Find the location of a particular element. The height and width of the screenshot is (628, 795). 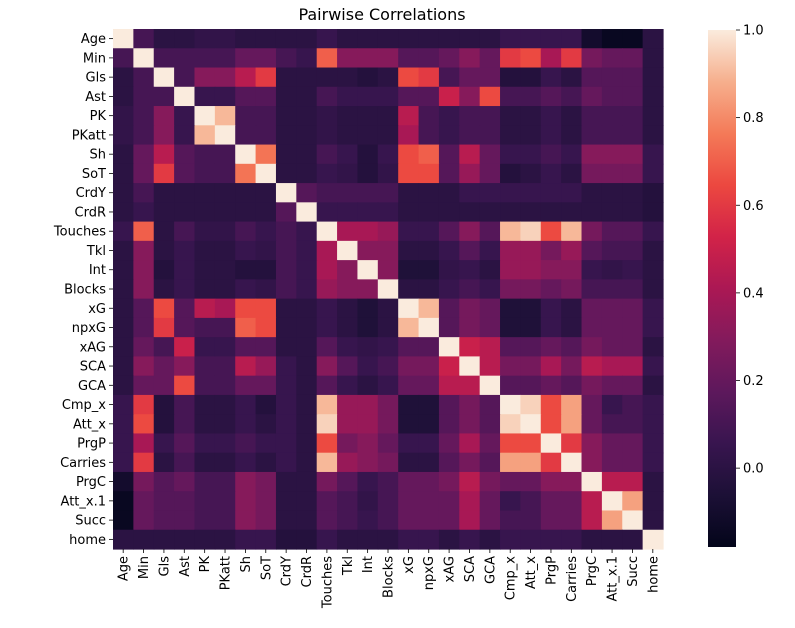

colorbar-tick-label: 0.4 is located at coordinates (753, 293).